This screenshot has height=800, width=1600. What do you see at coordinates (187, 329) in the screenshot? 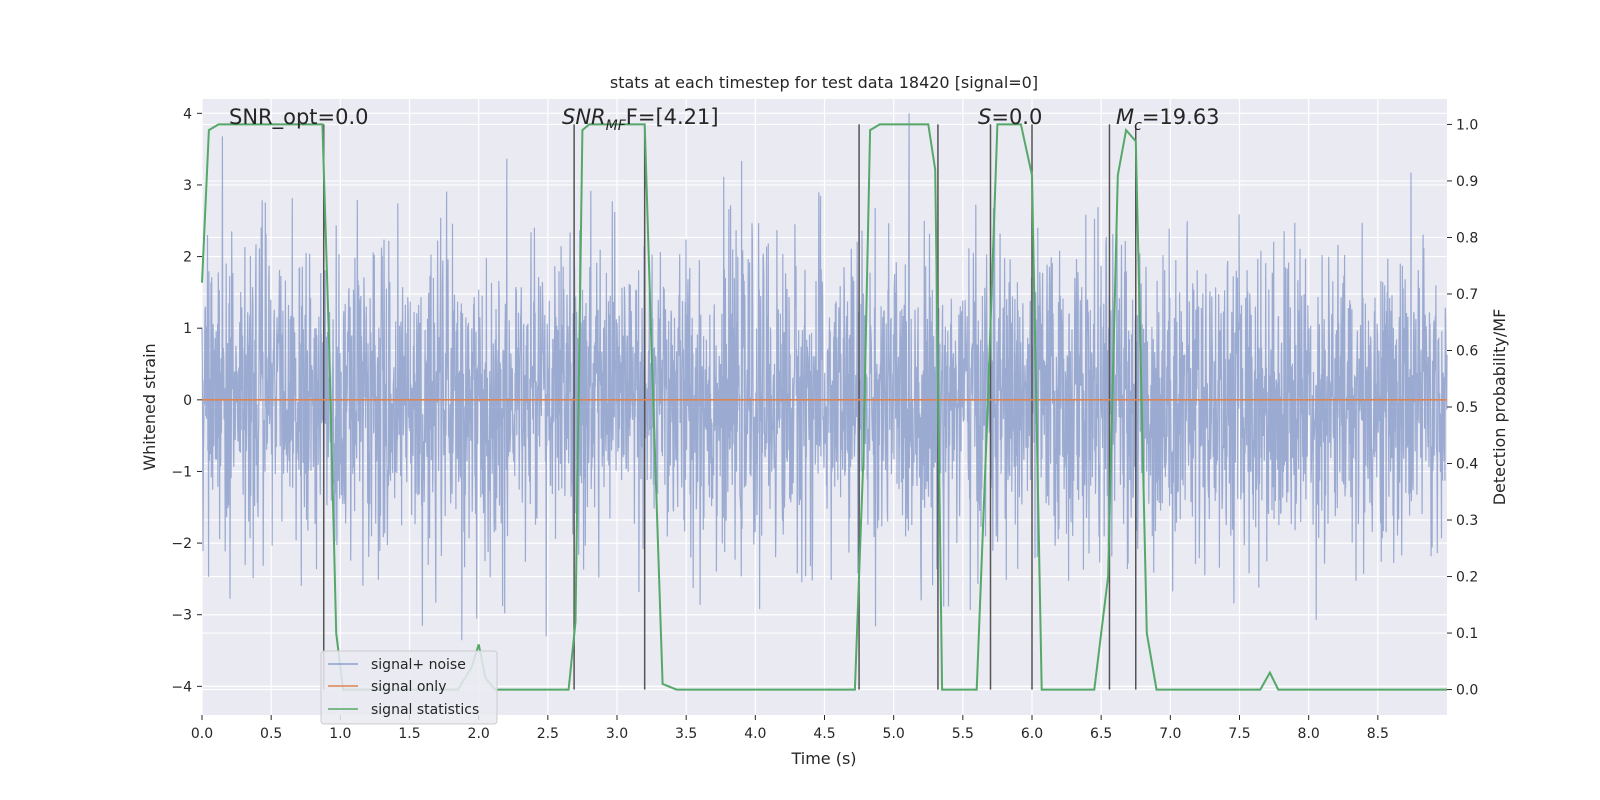
I see `y-left-tick-label: 1` at bounding box center [187, 329].